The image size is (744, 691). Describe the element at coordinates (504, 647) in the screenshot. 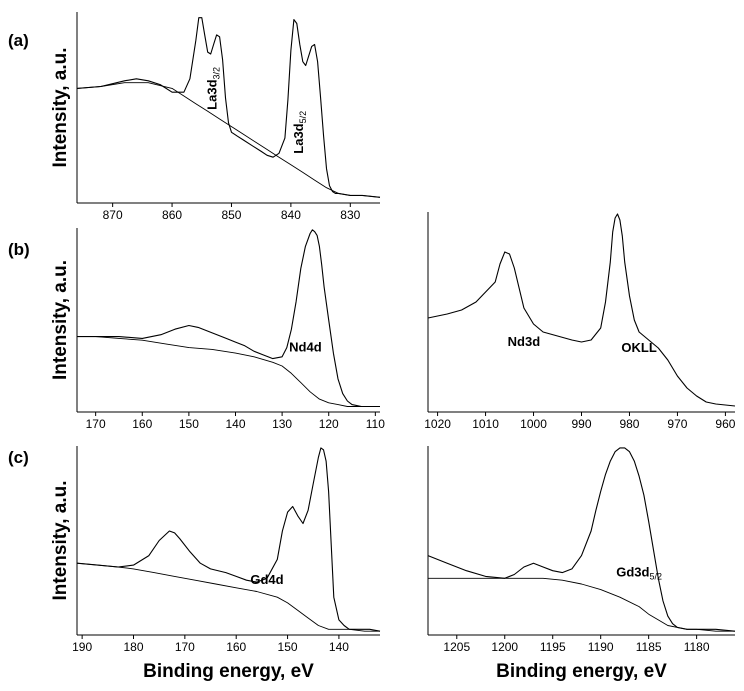

I see `x-tick-label: 1200` at that location.